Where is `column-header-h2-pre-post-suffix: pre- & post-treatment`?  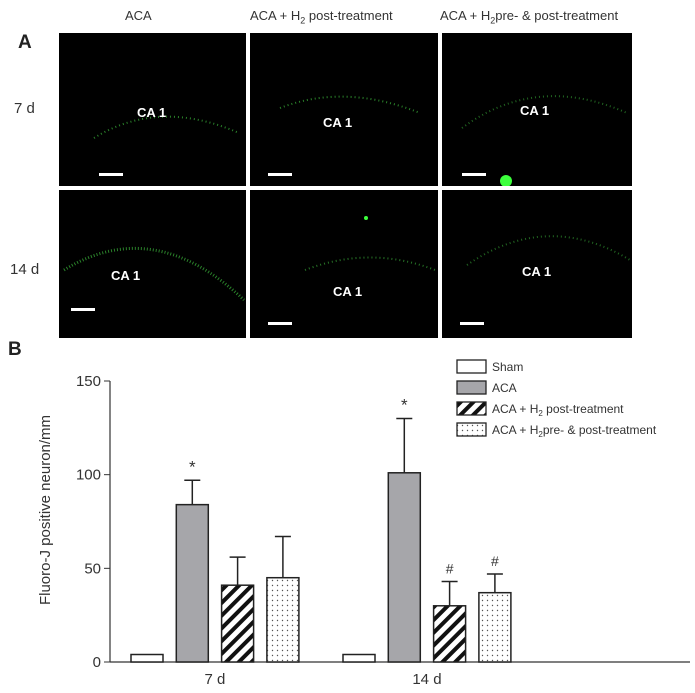 column-header-h2-pre-post-suffix: pre- & post-treatment is located at coordinates (557, 15).